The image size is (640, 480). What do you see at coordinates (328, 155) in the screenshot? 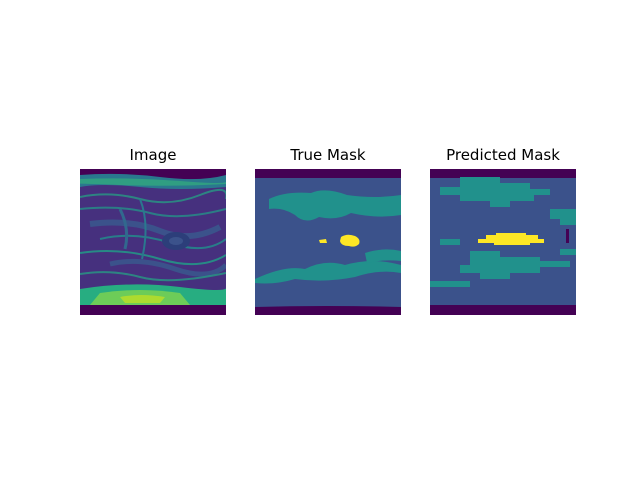
I see `true-mask-panel-title: True Mask` at bounding box center [328, 155].